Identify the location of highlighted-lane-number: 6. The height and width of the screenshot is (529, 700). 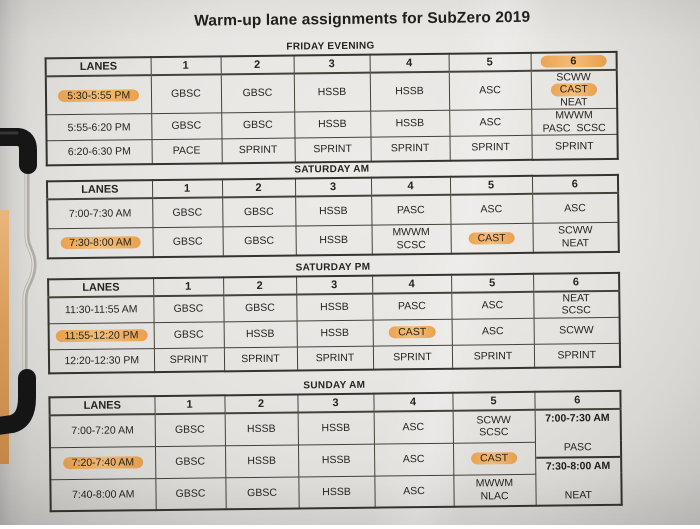
(573, 61).